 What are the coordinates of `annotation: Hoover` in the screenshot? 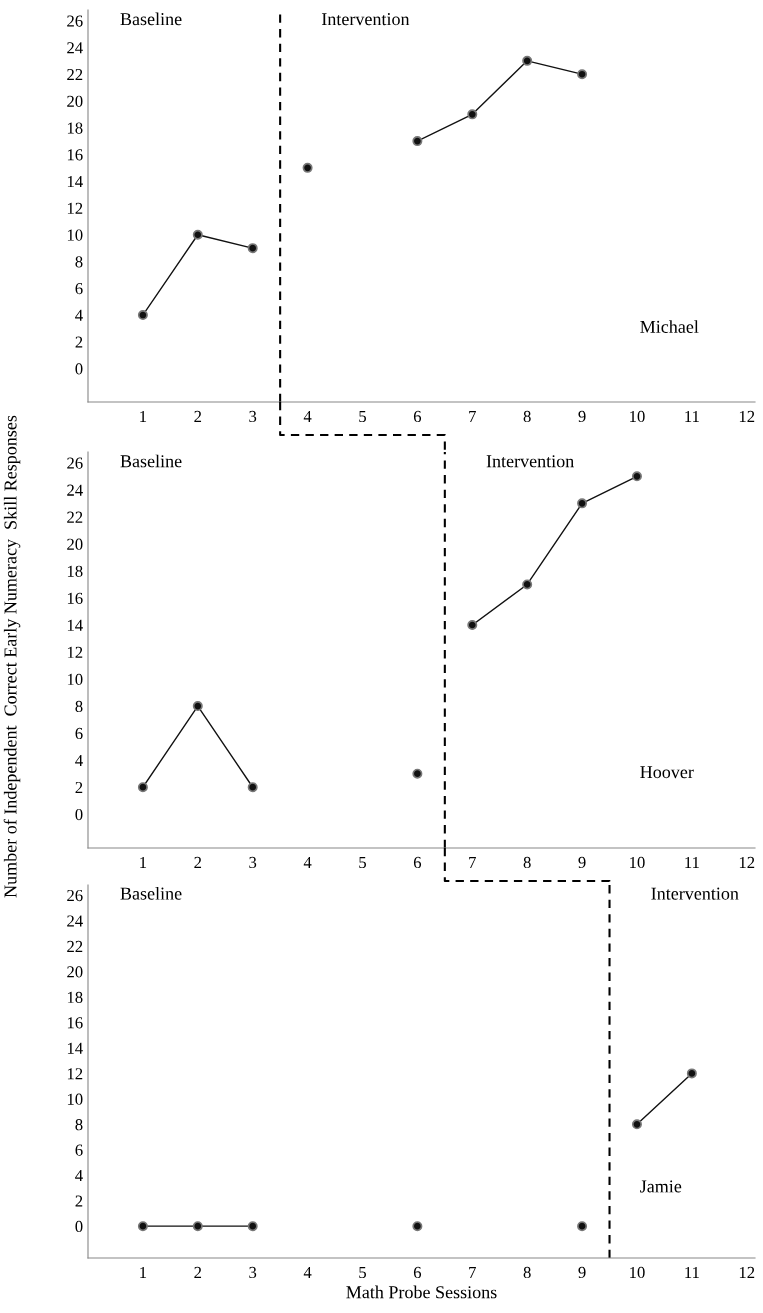 It's located at (667, 772).